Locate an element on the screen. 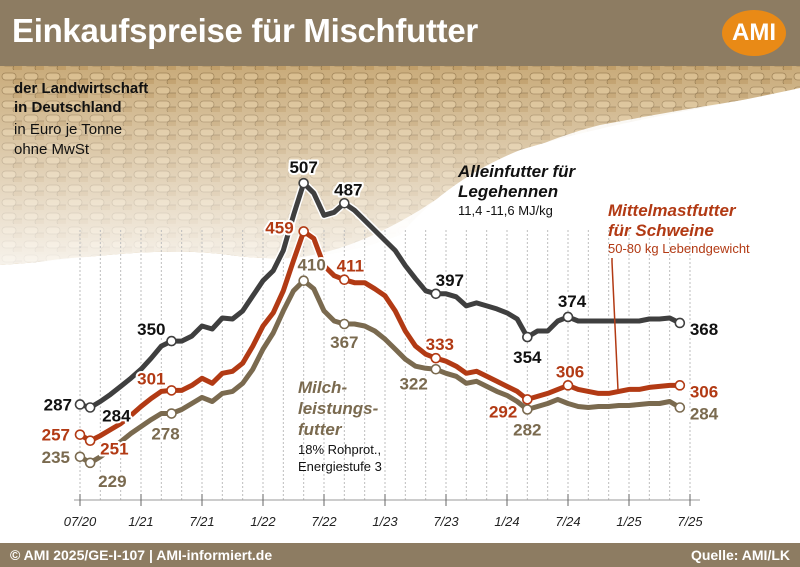  chart-title: Einkaufspreise für Mischfutter is located at coordinates (245, 30).